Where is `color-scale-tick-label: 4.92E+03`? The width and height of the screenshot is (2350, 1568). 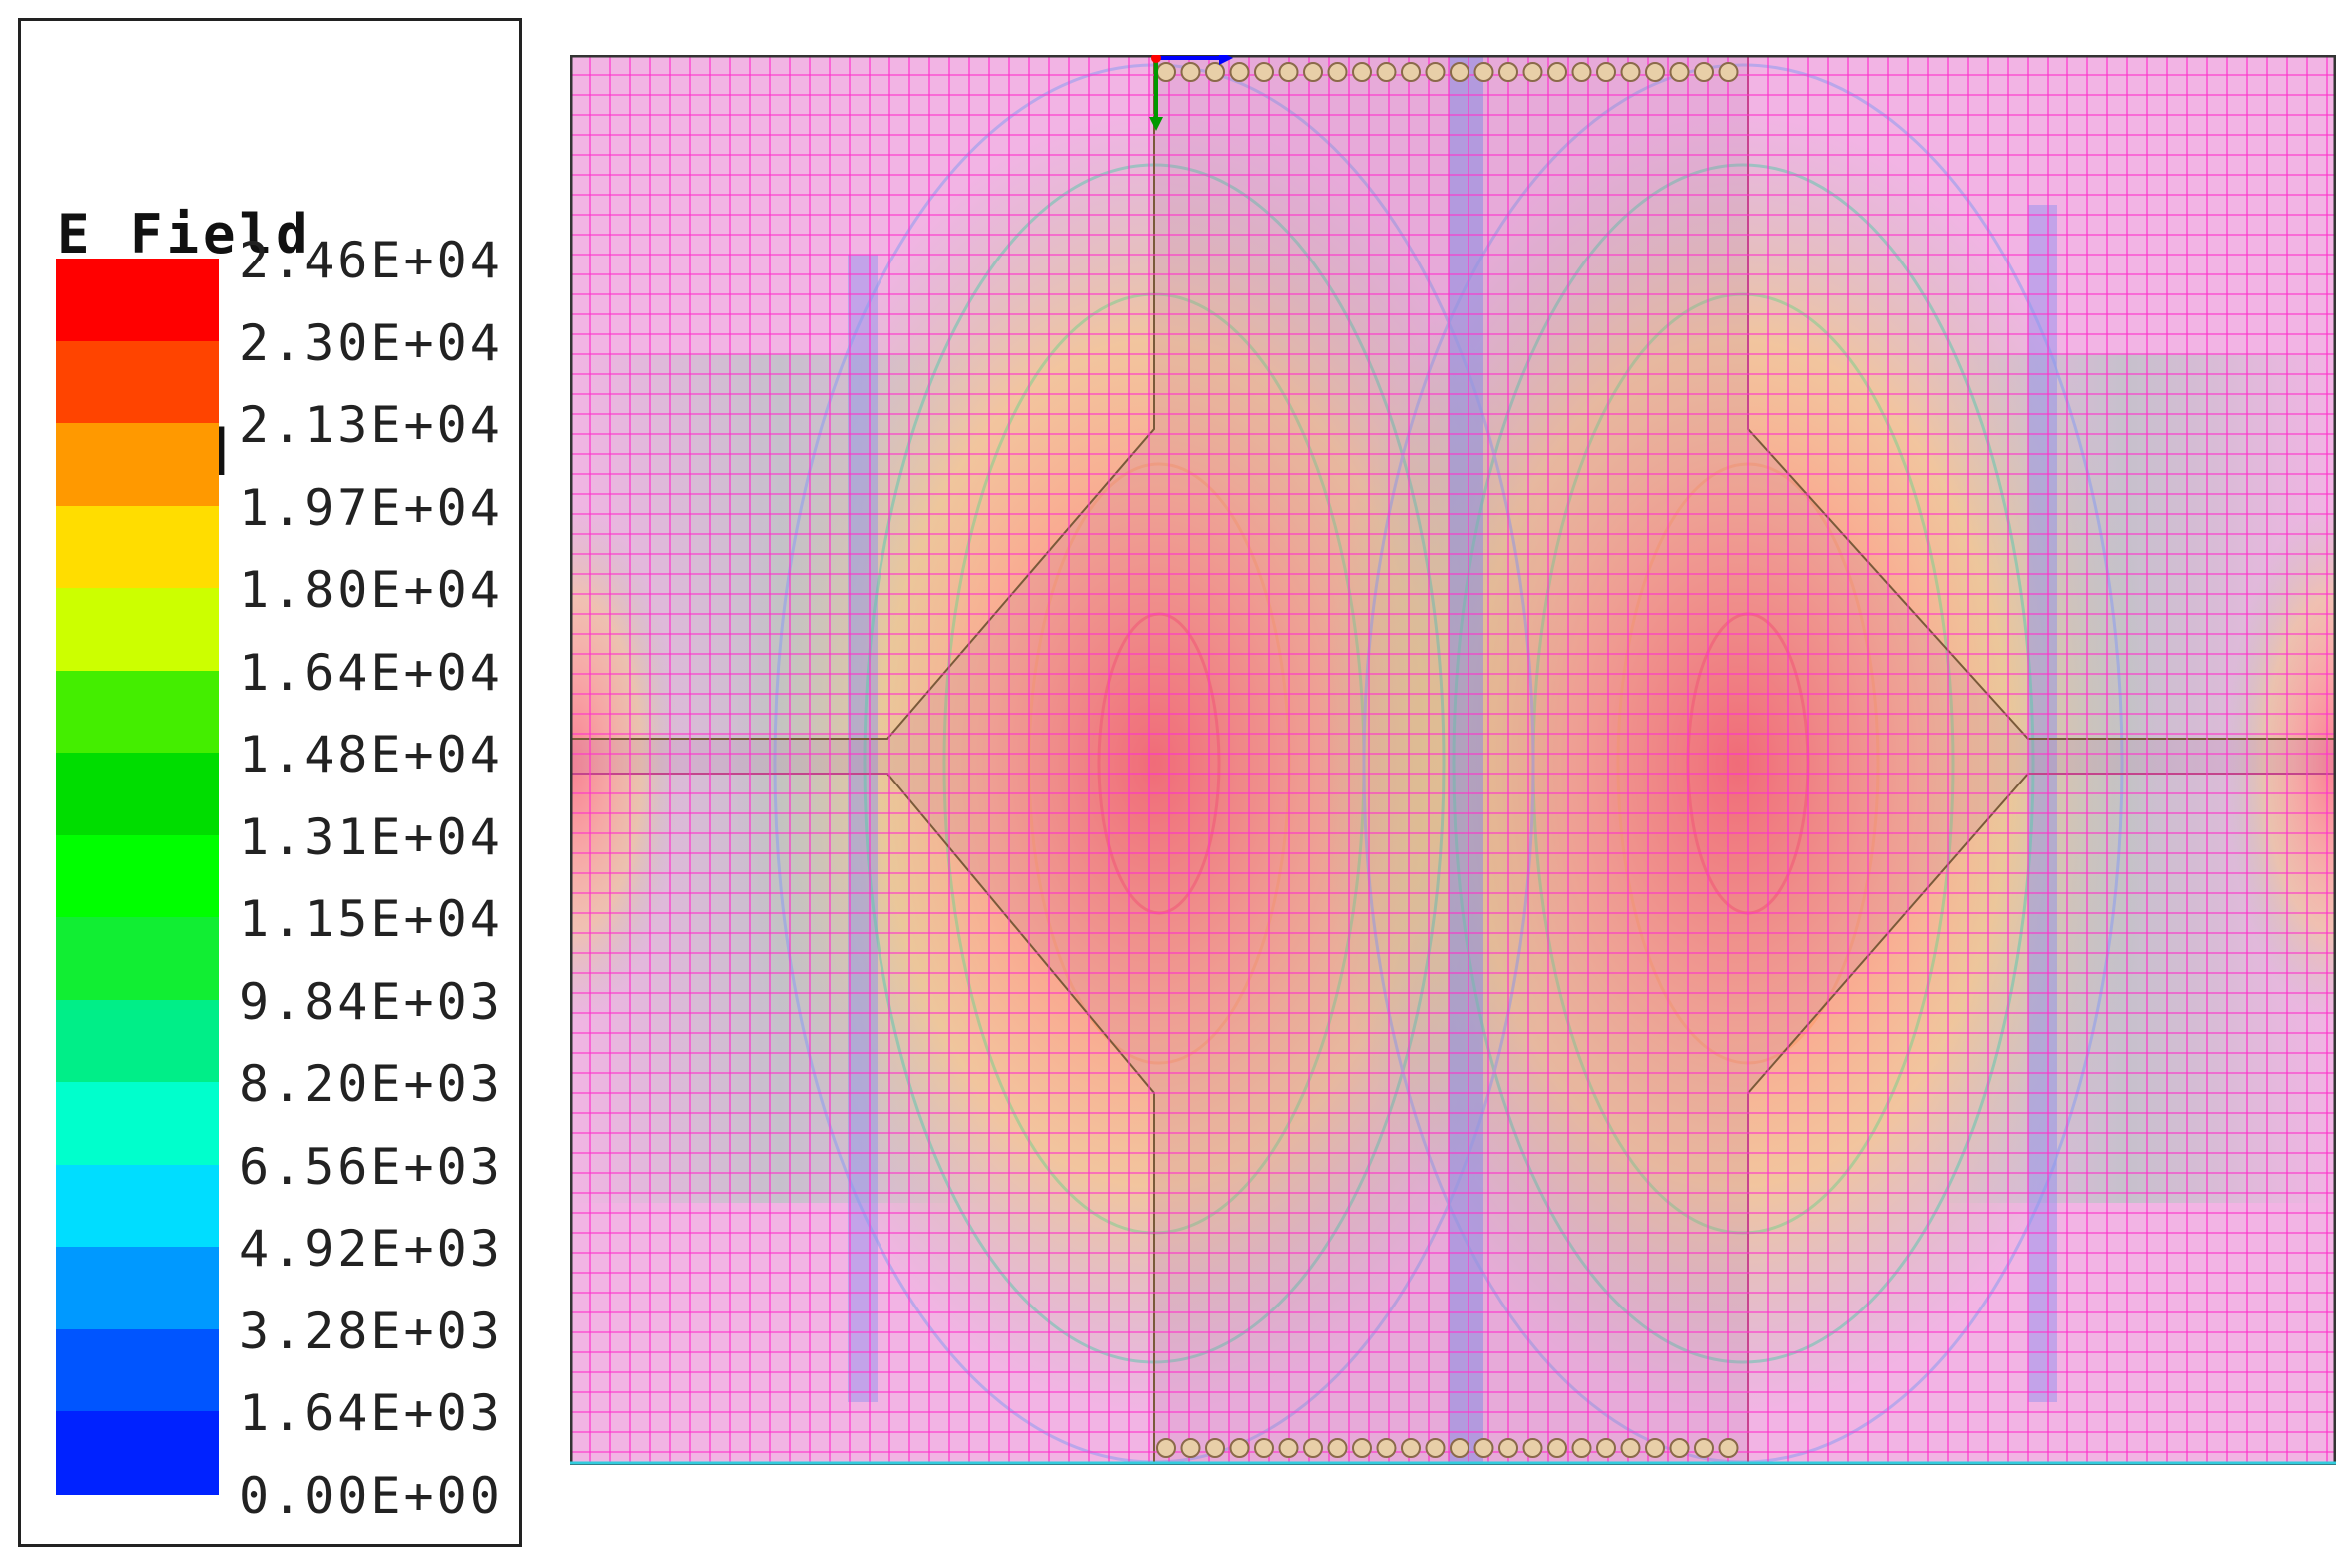
color-scale-tick-label: 4.92E+03 is located at coordinates (371, 1249).